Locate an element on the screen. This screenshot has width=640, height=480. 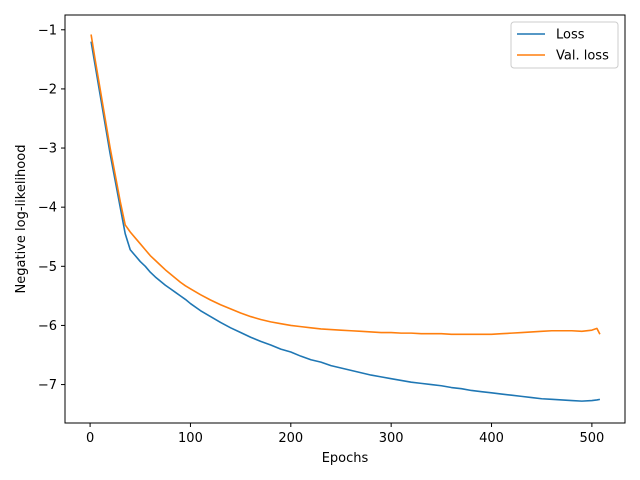
y-axis-label: Negative log-likelihood is located at coordinates (21, 219).